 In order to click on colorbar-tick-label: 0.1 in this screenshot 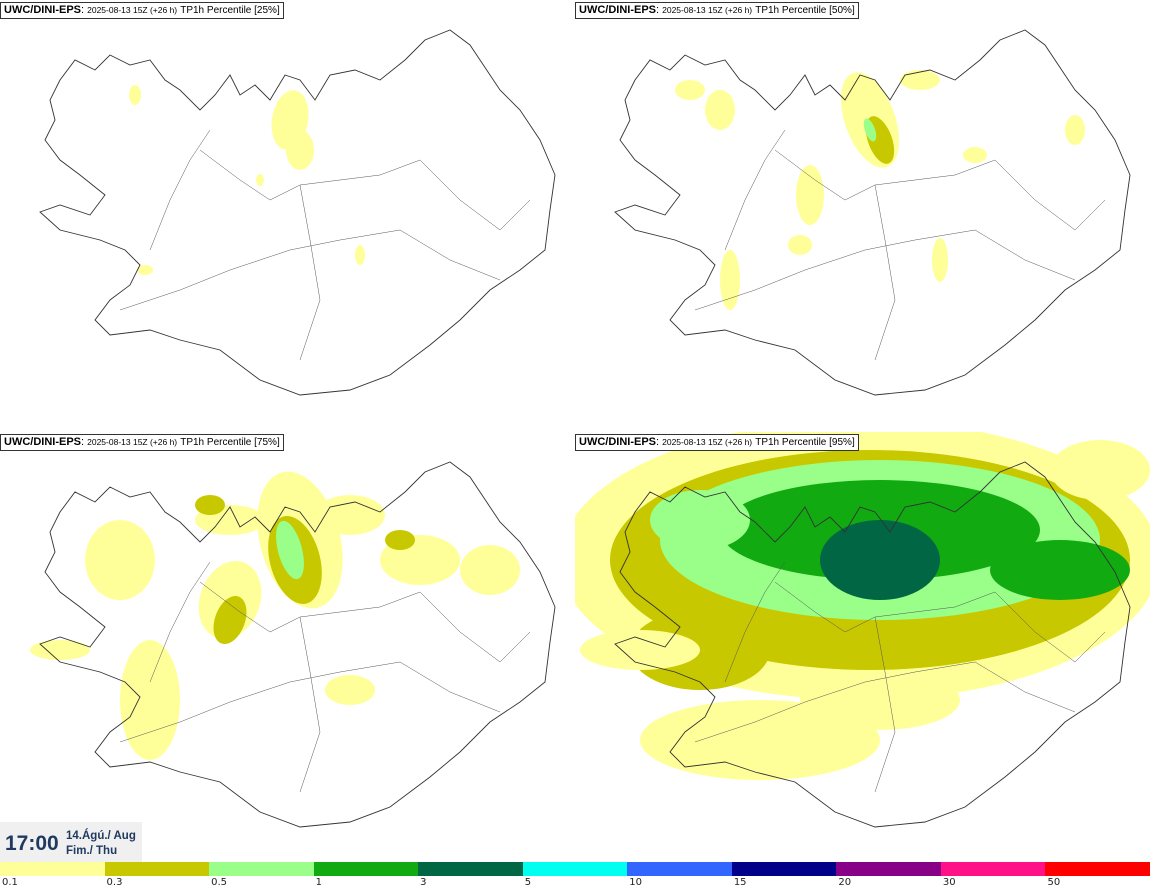, I will do `click(10, 882)`.